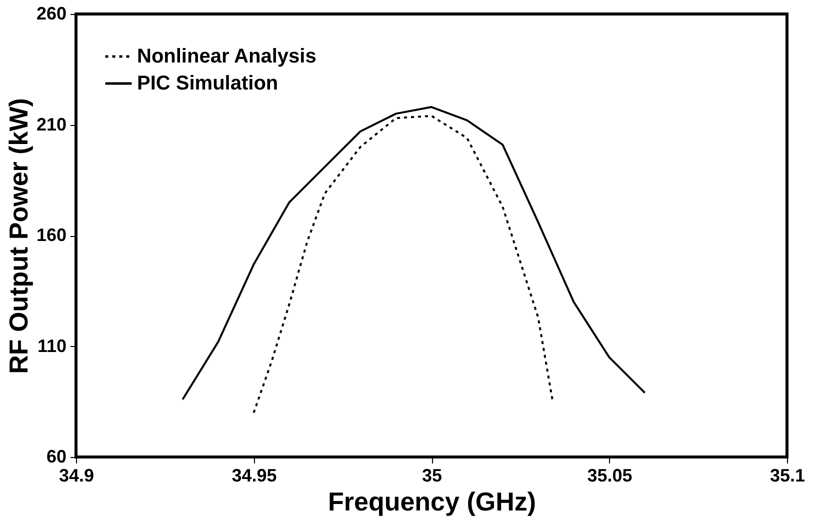 The image size is (817, 527). I want to click on legend-label: Nonlinear Analysis, so click(226, 57).